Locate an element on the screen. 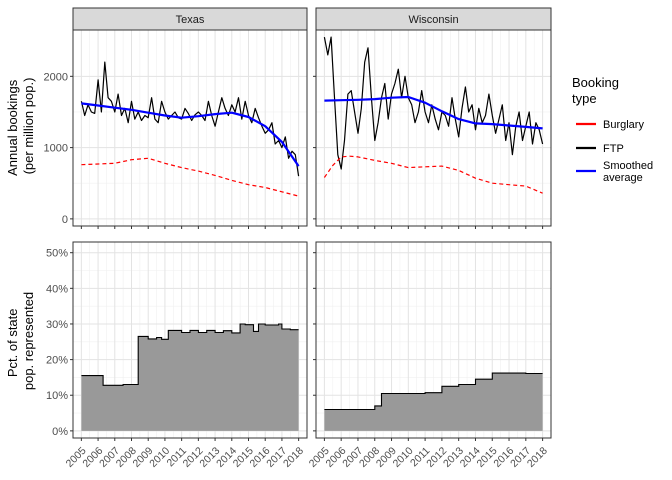 This screenshot has width=672, height=480. legend-title-line-1: Booking is located at coordinates (595, 82).